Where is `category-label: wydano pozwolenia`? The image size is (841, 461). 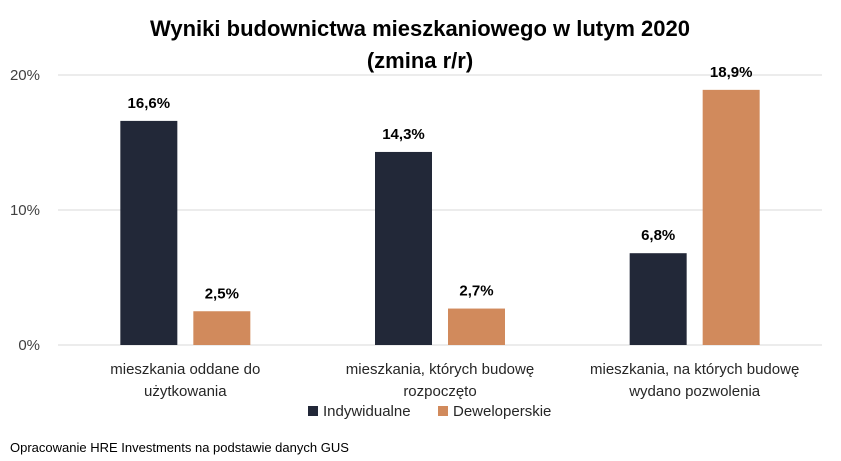 category-label: wydano pozwolenia is located at coordinates (694, 391).